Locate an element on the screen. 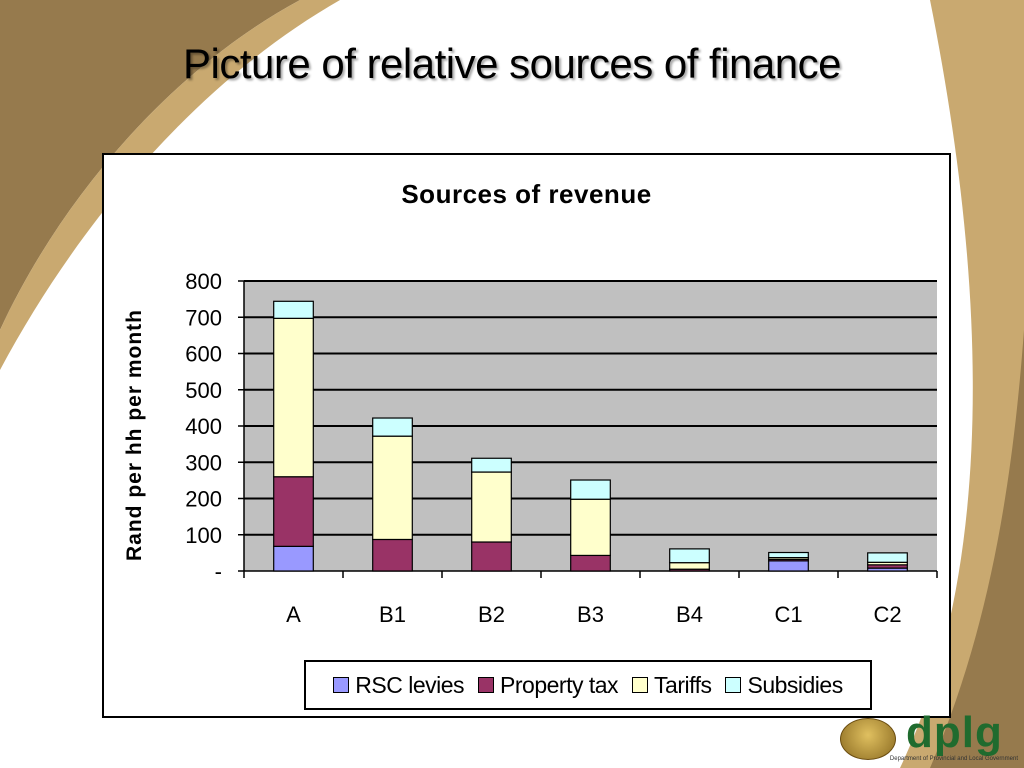 The image size is (1024, 768). y-tick-label: 400 is located at coordinates (203, 426).